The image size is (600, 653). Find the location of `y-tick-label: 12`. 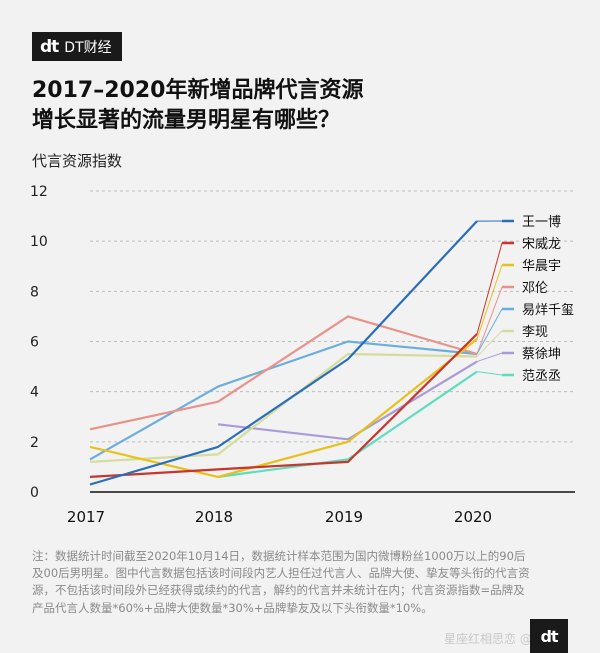

y-tick-label: 12 is located at coordinates (39, 192).